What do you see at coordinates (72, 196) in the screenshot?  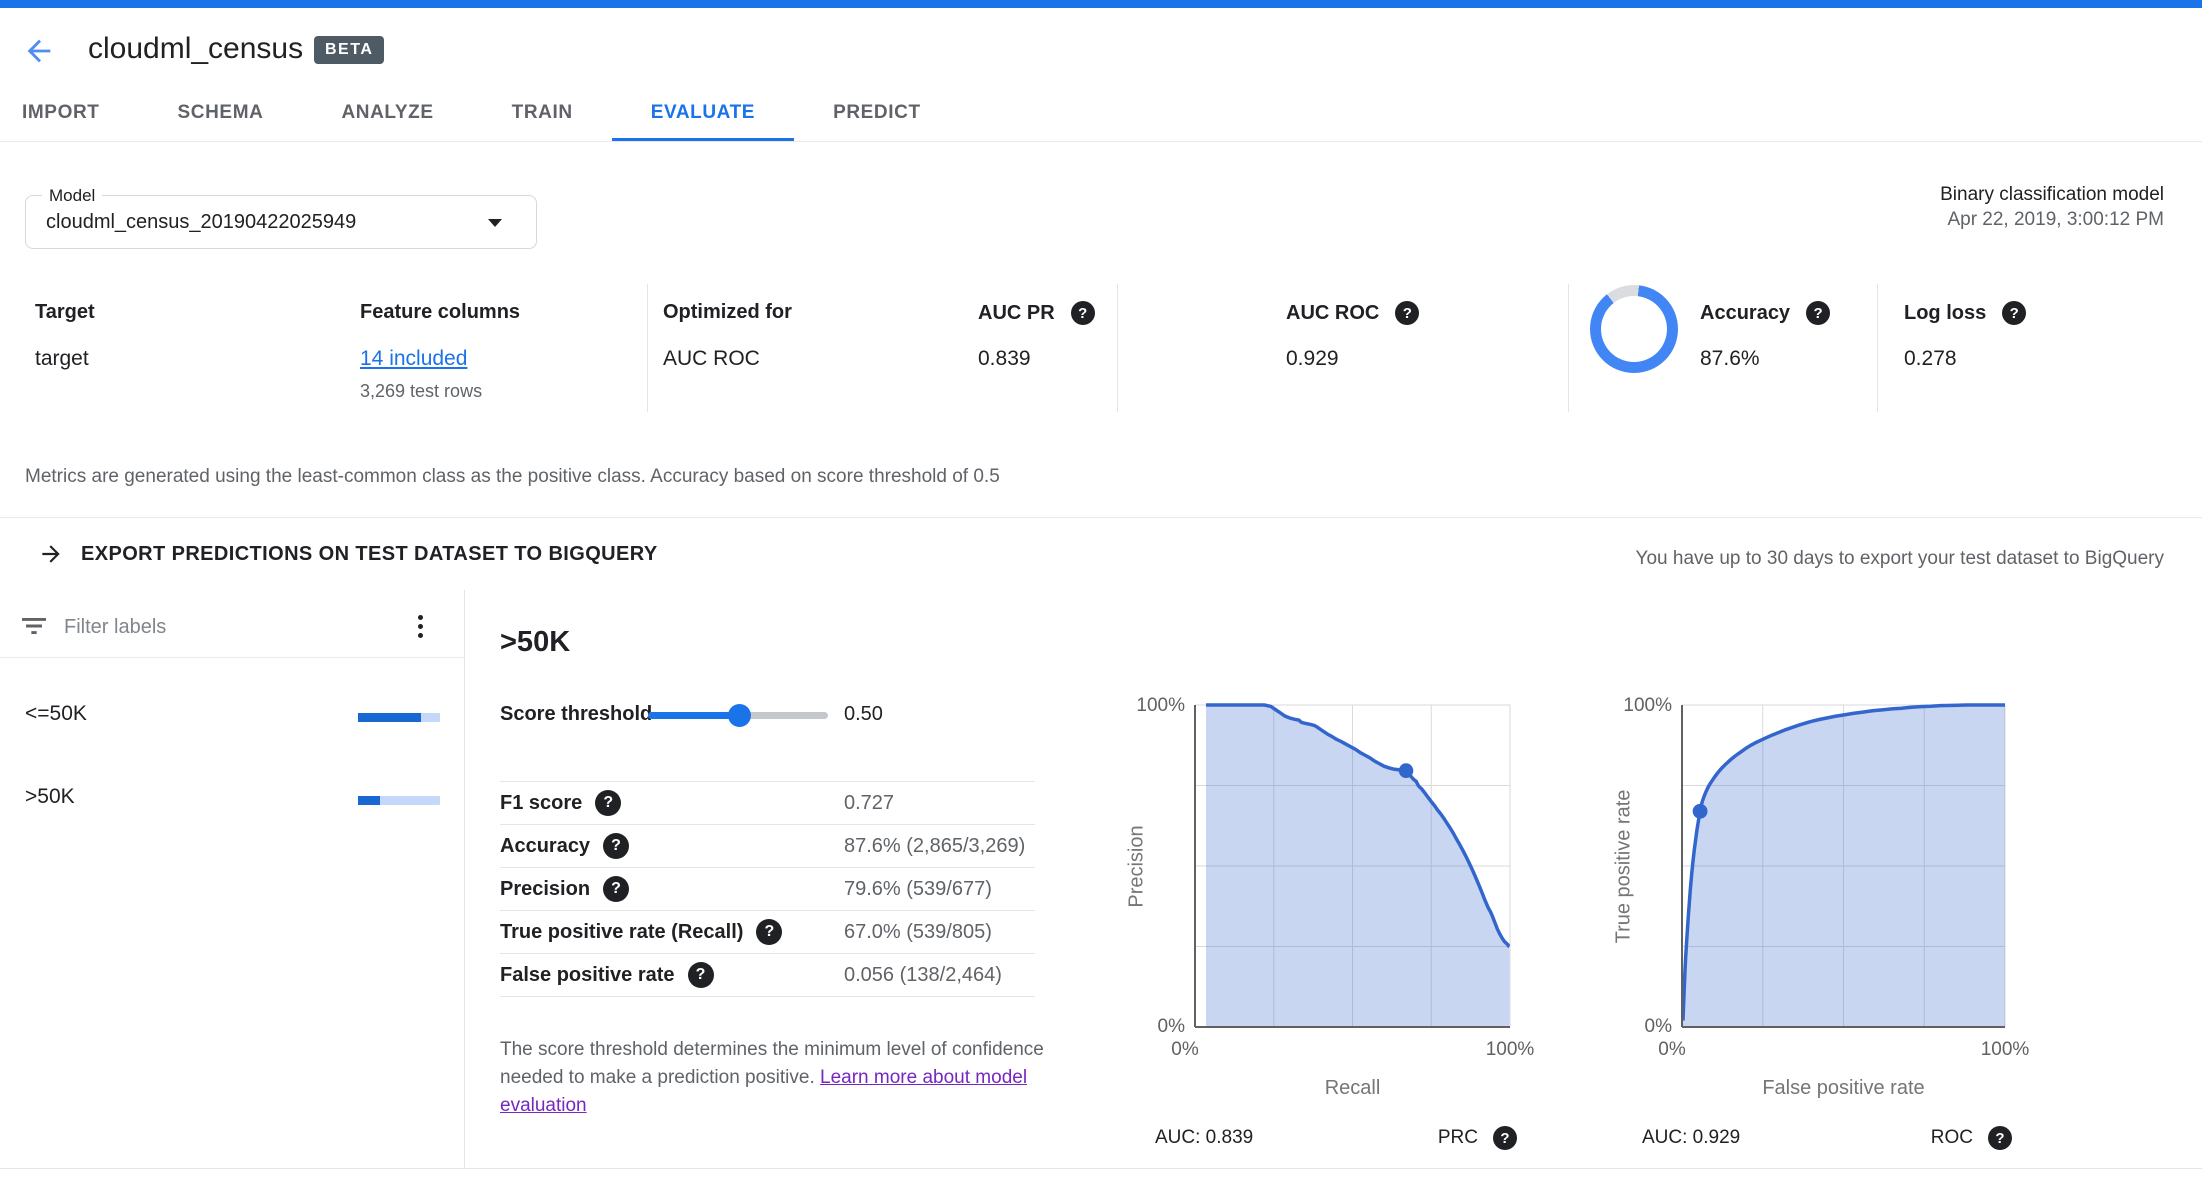 I see `model-select-label: Model` at bounding box center [72, 196].